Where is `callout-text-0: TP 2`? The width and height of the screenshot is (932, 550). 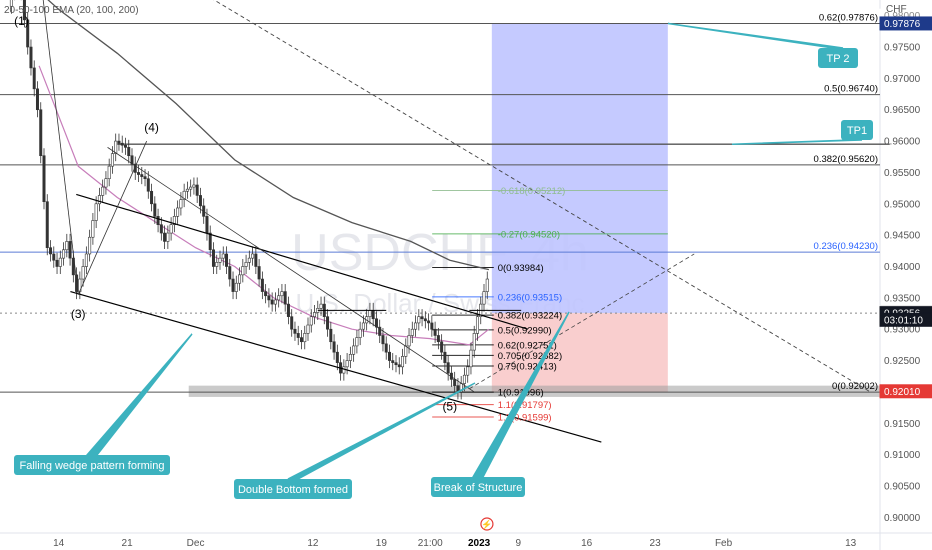 callout-text-0: TP 2 is located at coordinates (837, 59).